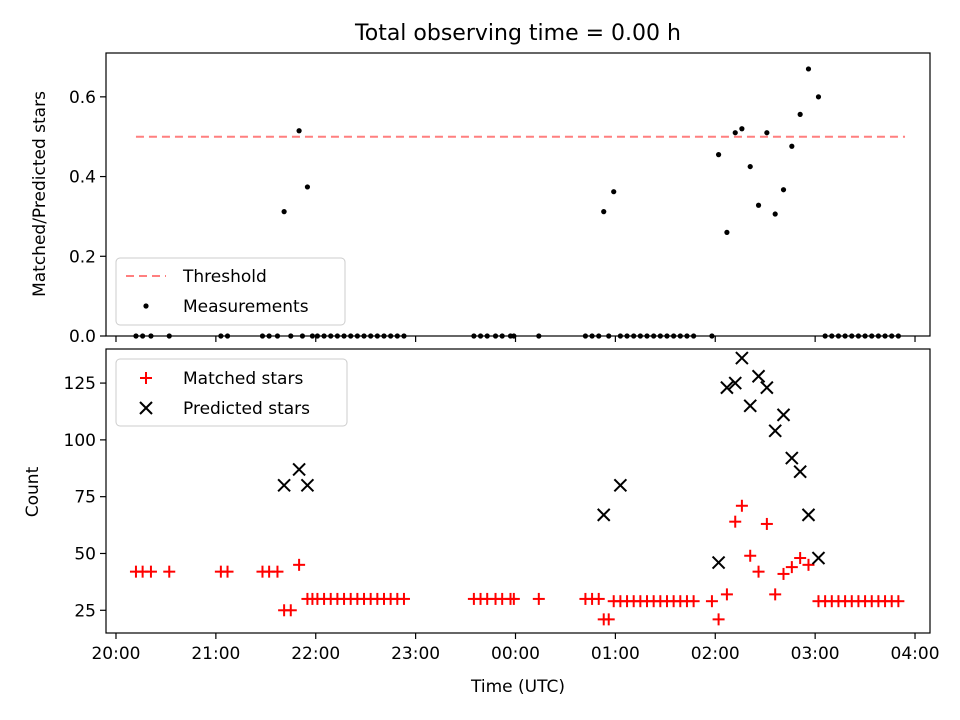  Describe the element at coordinates (146, 306) in the screenshot. I see `legend-measurements-swatch` at that location.